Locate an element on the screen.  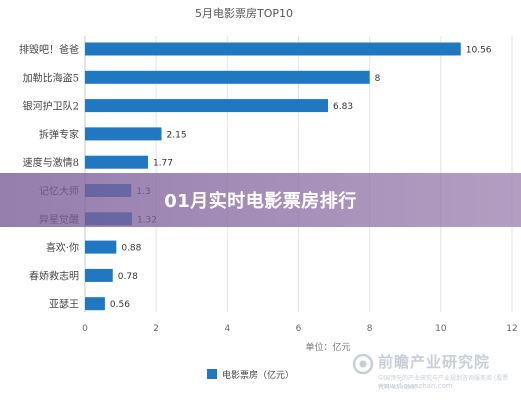
legend-label: 电影票房（亿元） is located at coordinates (258, 375).